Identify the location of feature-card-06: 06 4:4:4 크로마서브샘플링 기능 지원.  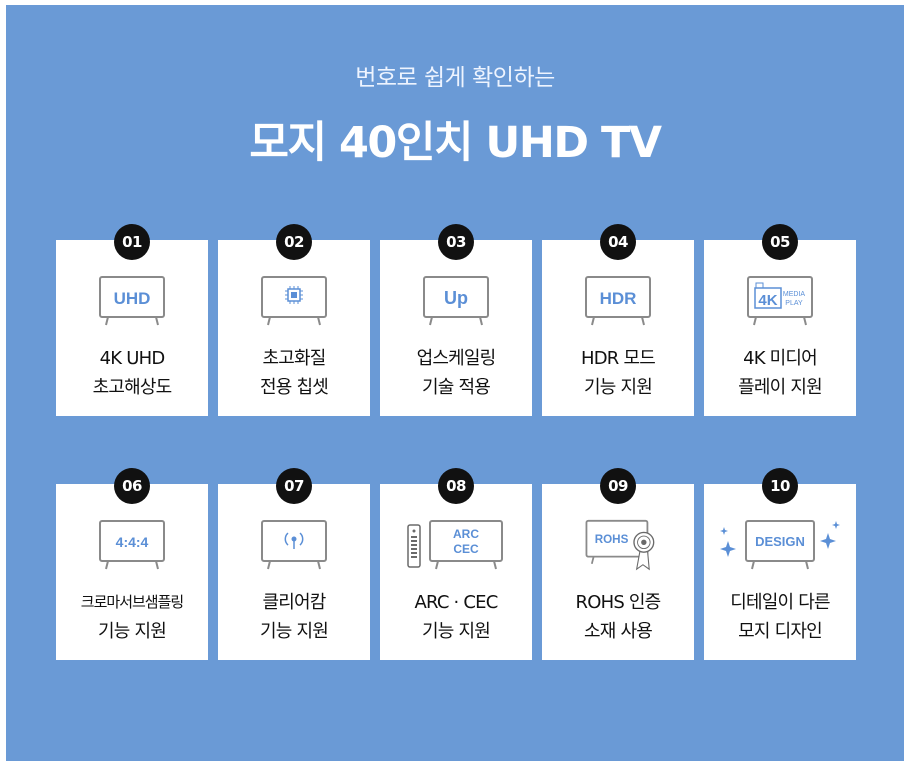
(132, 564).